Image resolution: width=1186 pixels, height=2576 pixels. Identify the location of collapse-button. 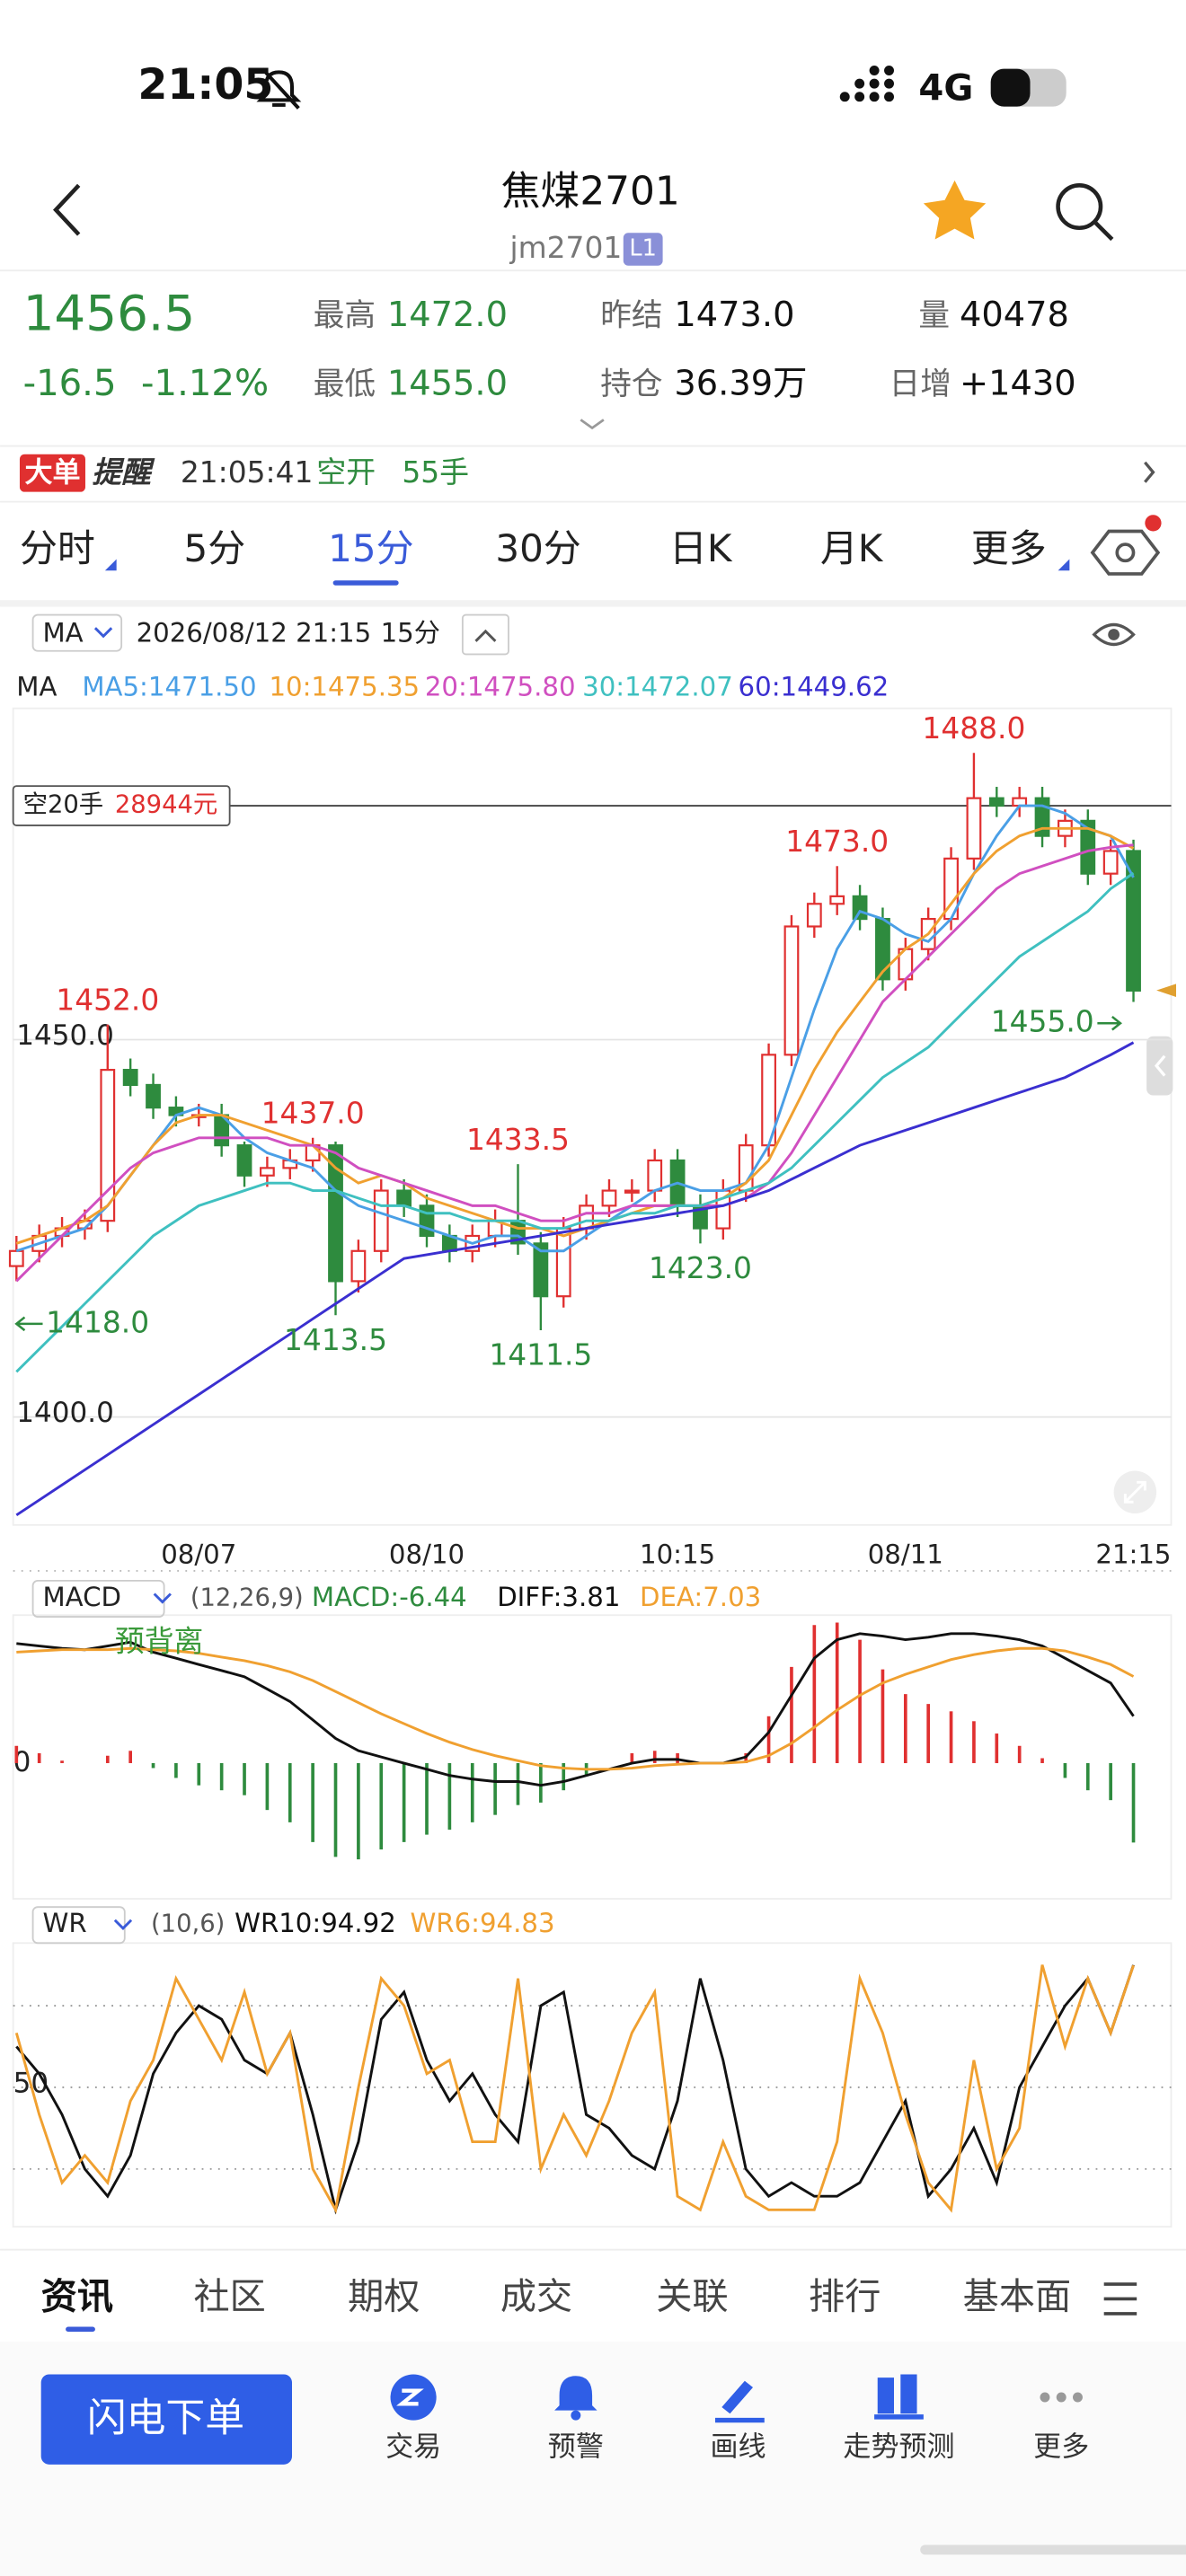
(485, 634).